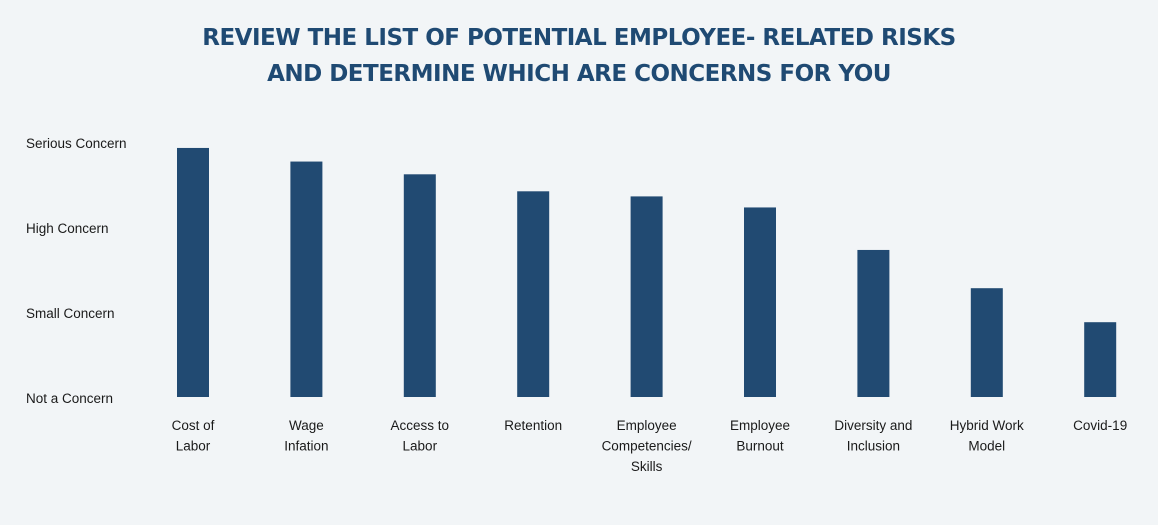  I want to click on y-tick-label: High Concern, so click(67, 228).